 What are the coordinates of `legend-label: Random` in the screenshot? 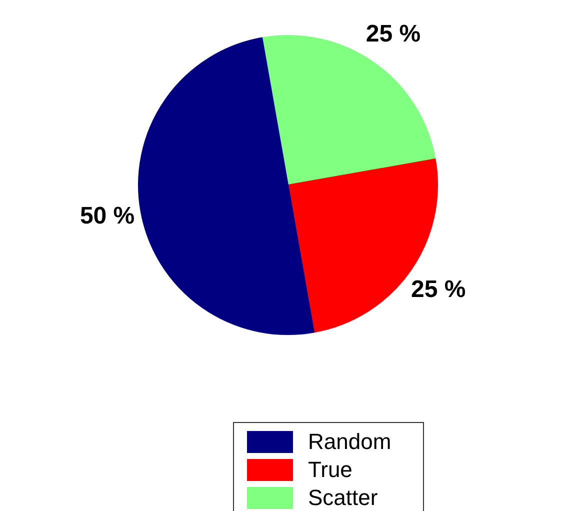 It's located at (350, 441).